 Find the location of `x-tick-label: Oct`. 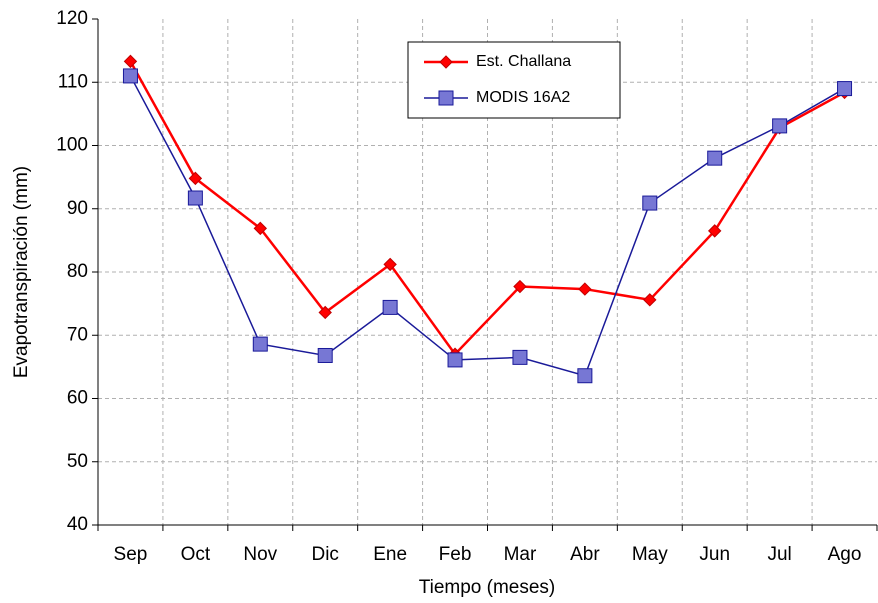

x-tick-label: Oct is located at coordinates (196, 554).